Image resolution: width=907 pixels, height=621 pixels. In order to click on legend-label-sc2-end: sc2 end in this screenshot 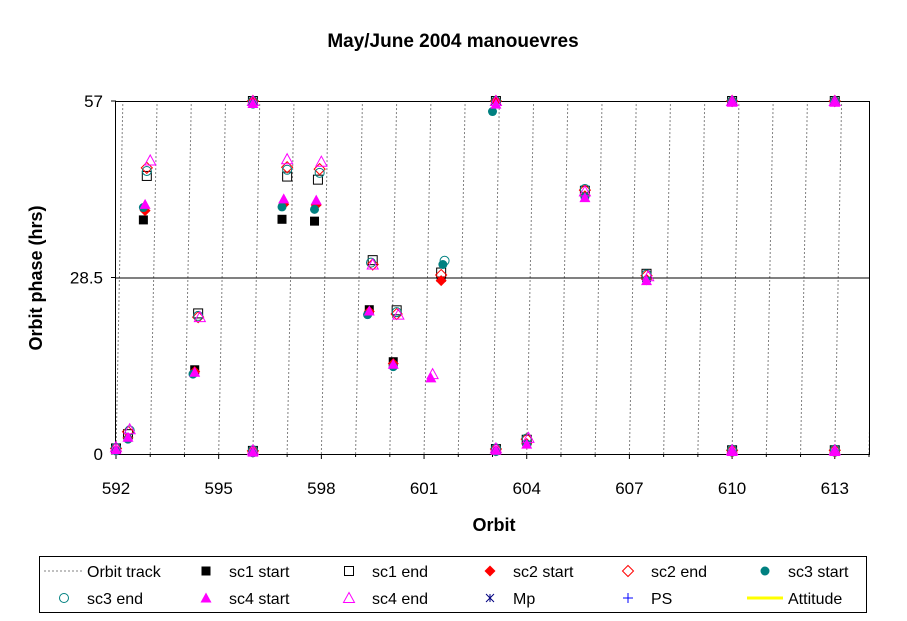, I will do `click(679, 572)`.